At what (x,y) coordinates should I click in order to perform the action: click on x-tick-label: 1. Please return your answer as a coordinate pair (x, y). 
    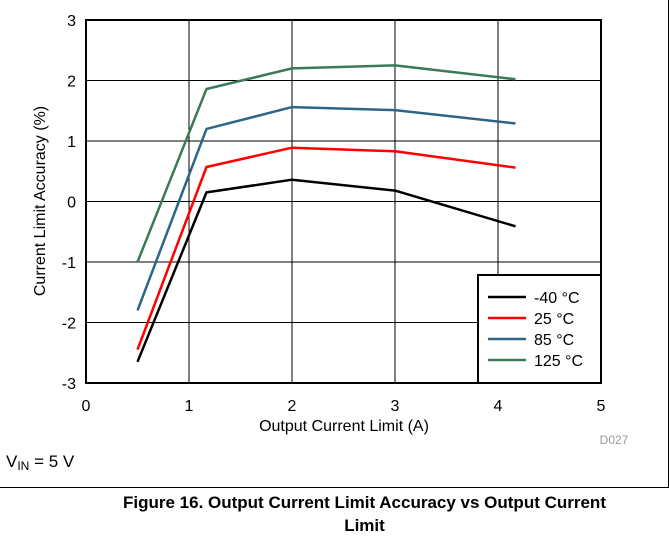
    Looking at the image, I should click on (189, 406).